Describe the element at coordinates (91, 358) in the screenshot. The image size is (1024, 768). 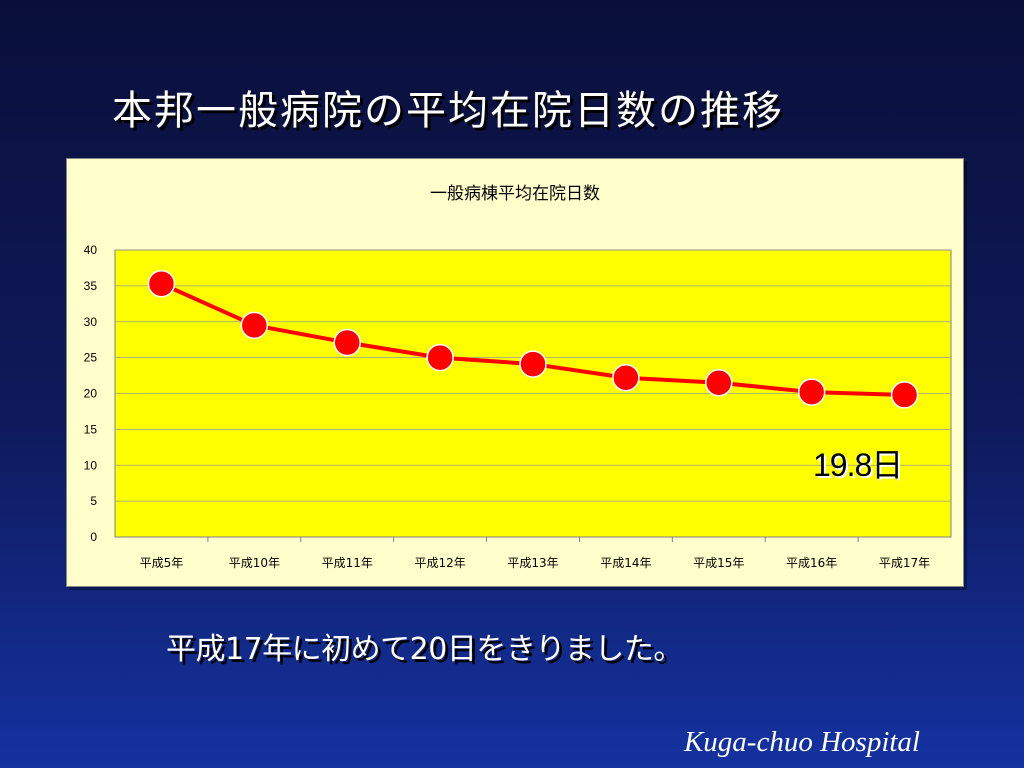
I see `y-tick-label: 25` at that location.